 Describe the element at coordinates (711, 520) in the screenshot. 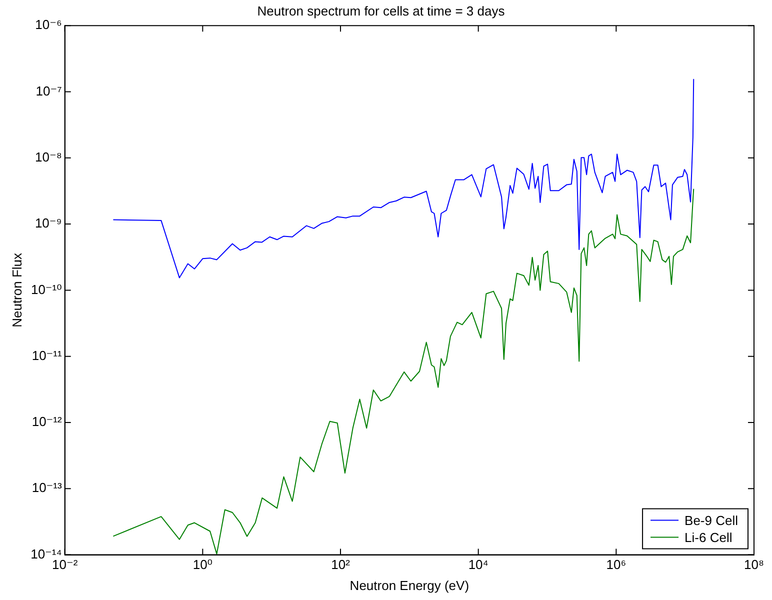

I see `legend-label: Be-9 Cell` at that location.